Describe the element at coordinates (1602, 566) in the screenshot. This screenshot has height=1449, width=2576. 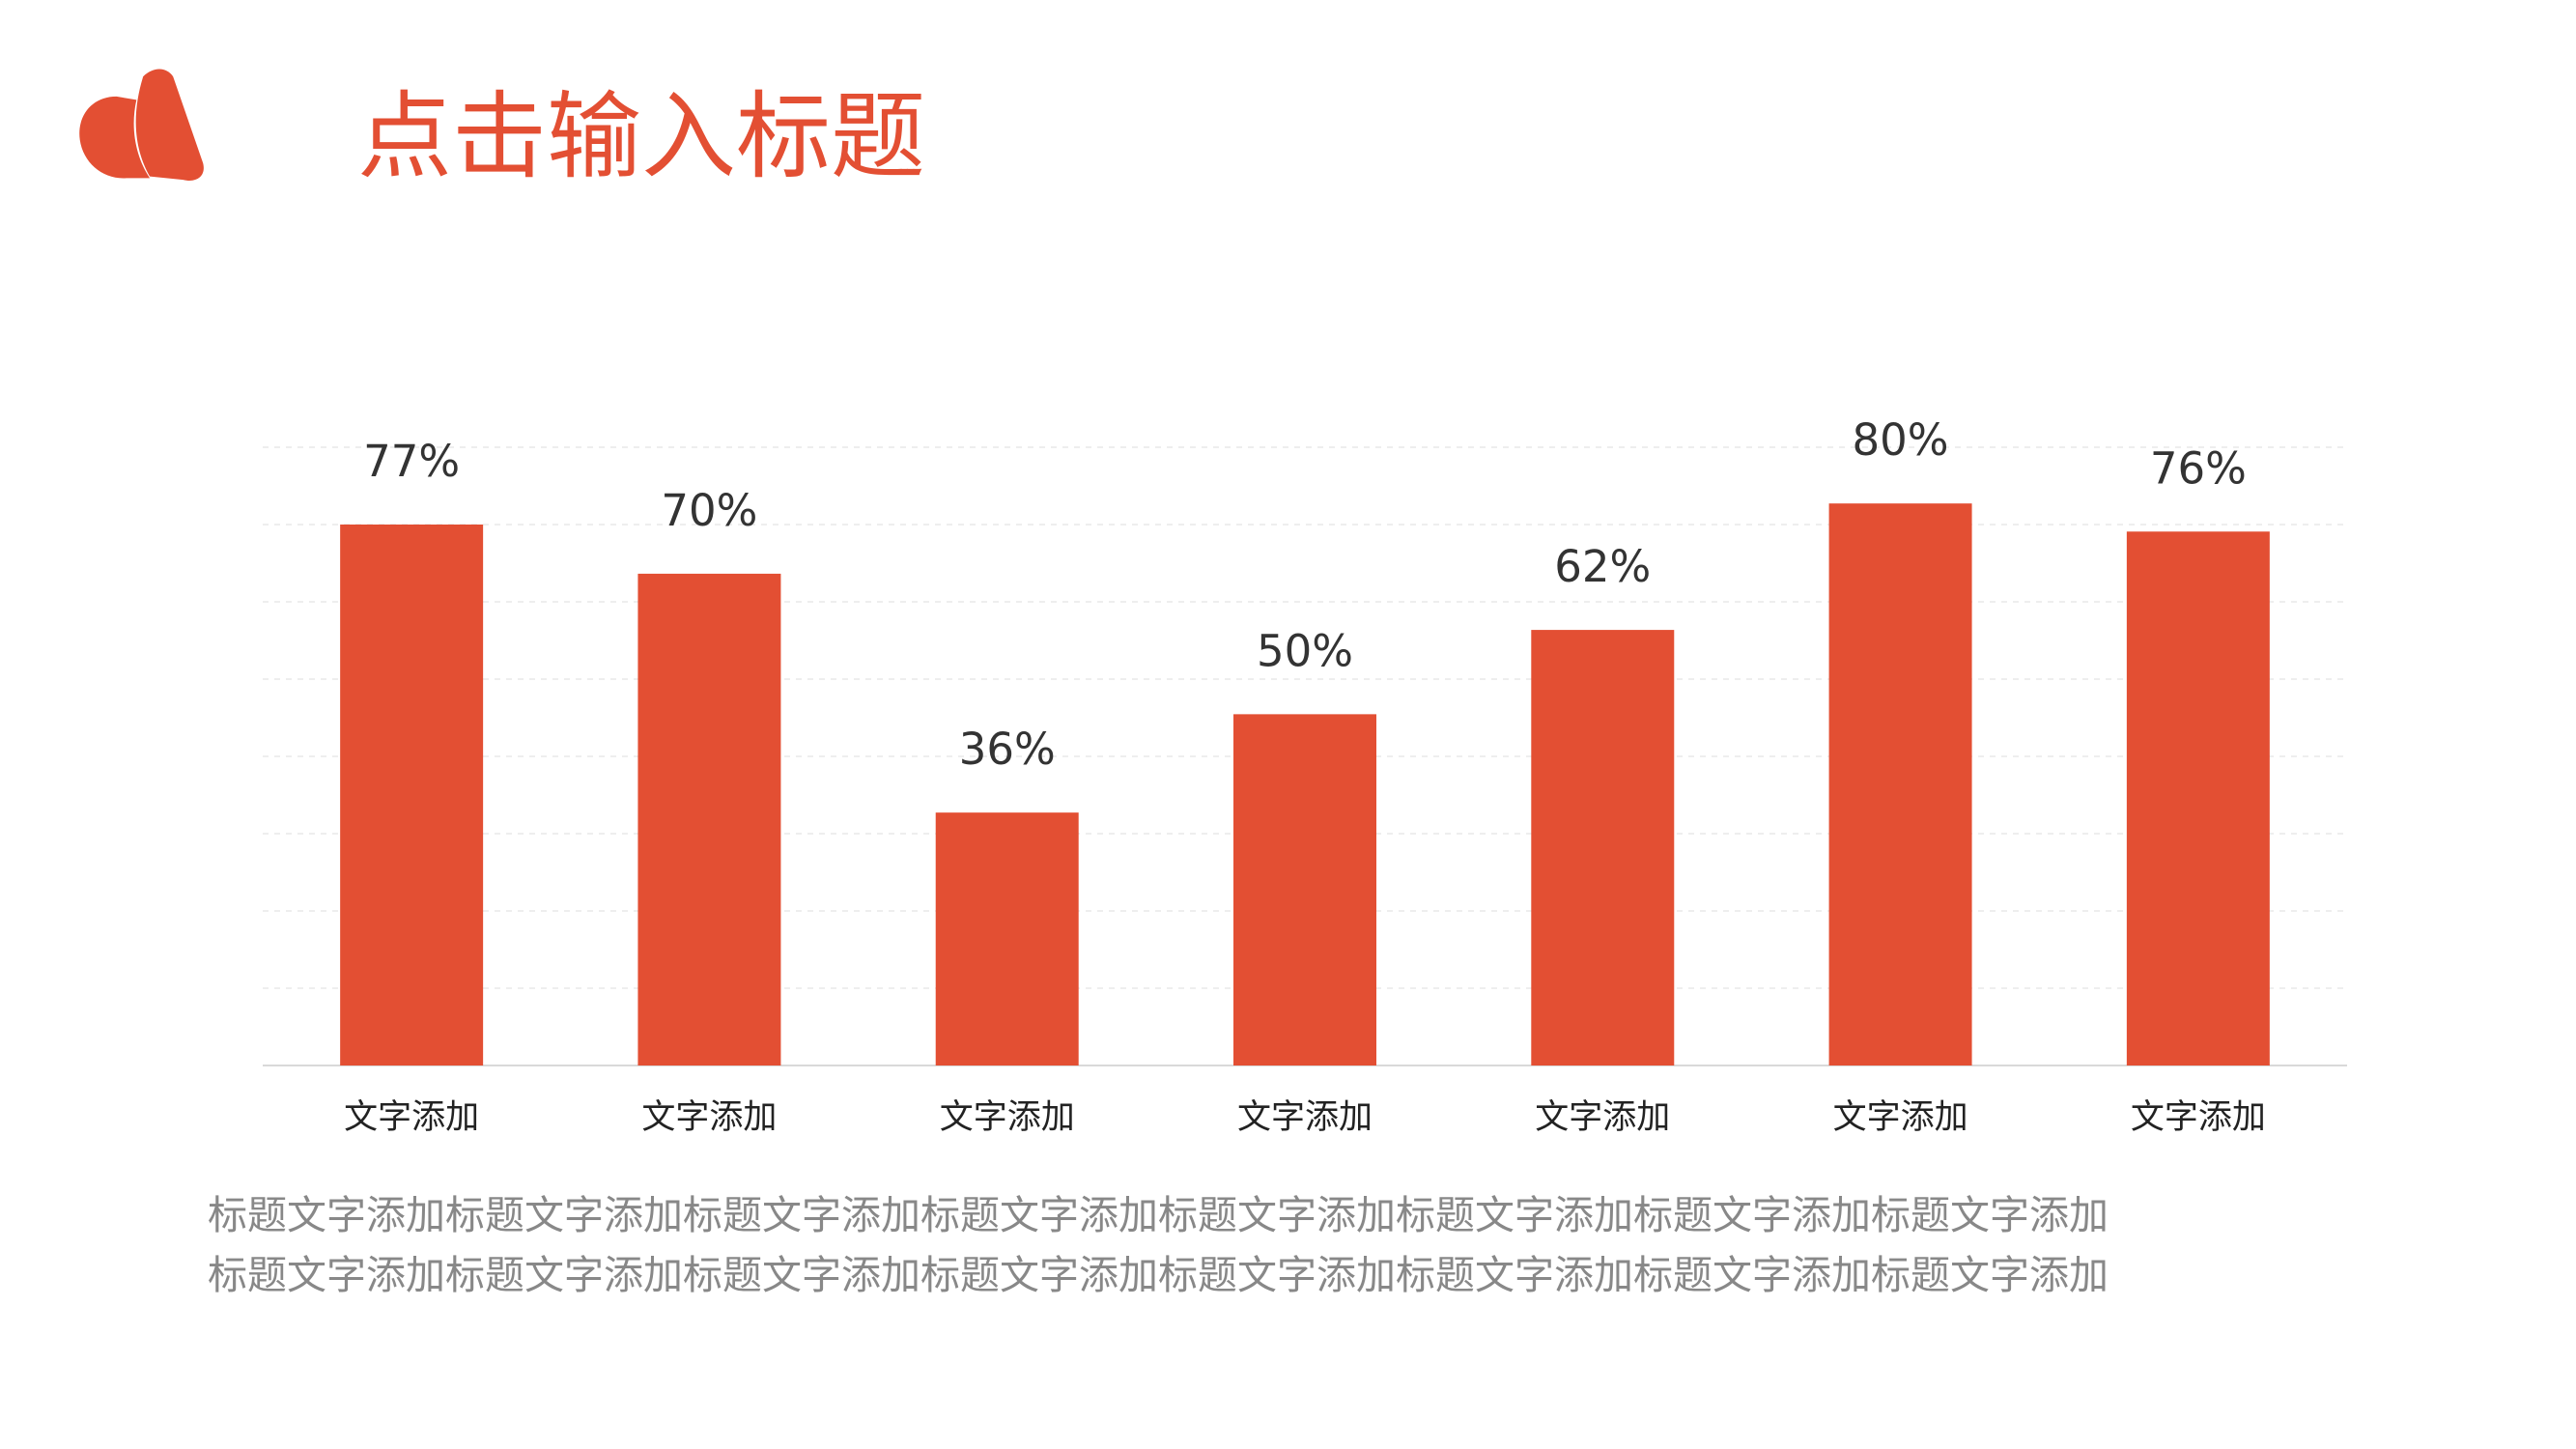
I see `value-label: 62%` at that location.